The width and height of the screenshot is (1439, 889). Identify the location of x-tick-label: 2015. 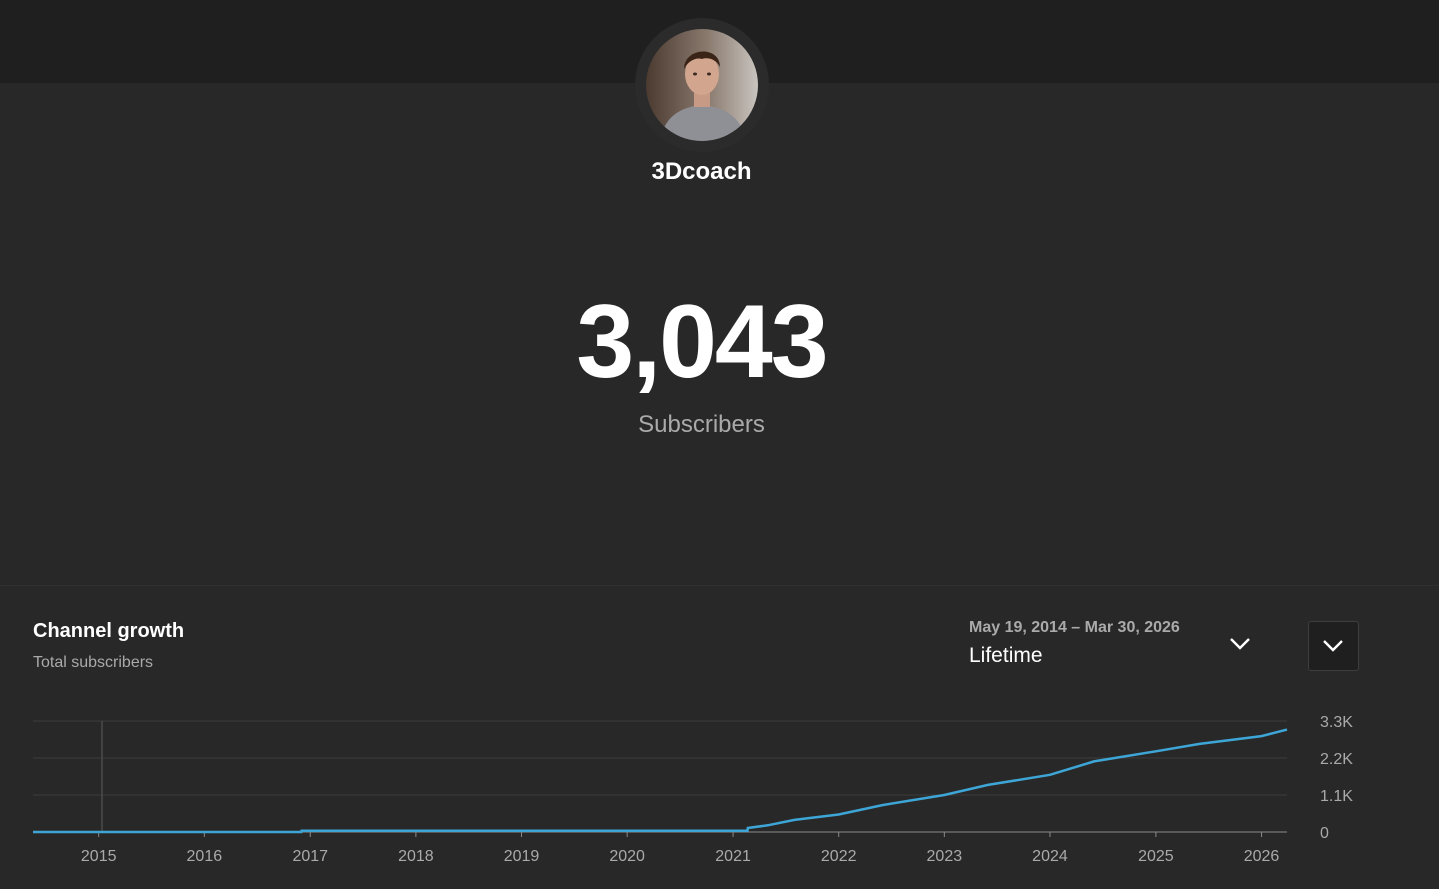
(99, 856).